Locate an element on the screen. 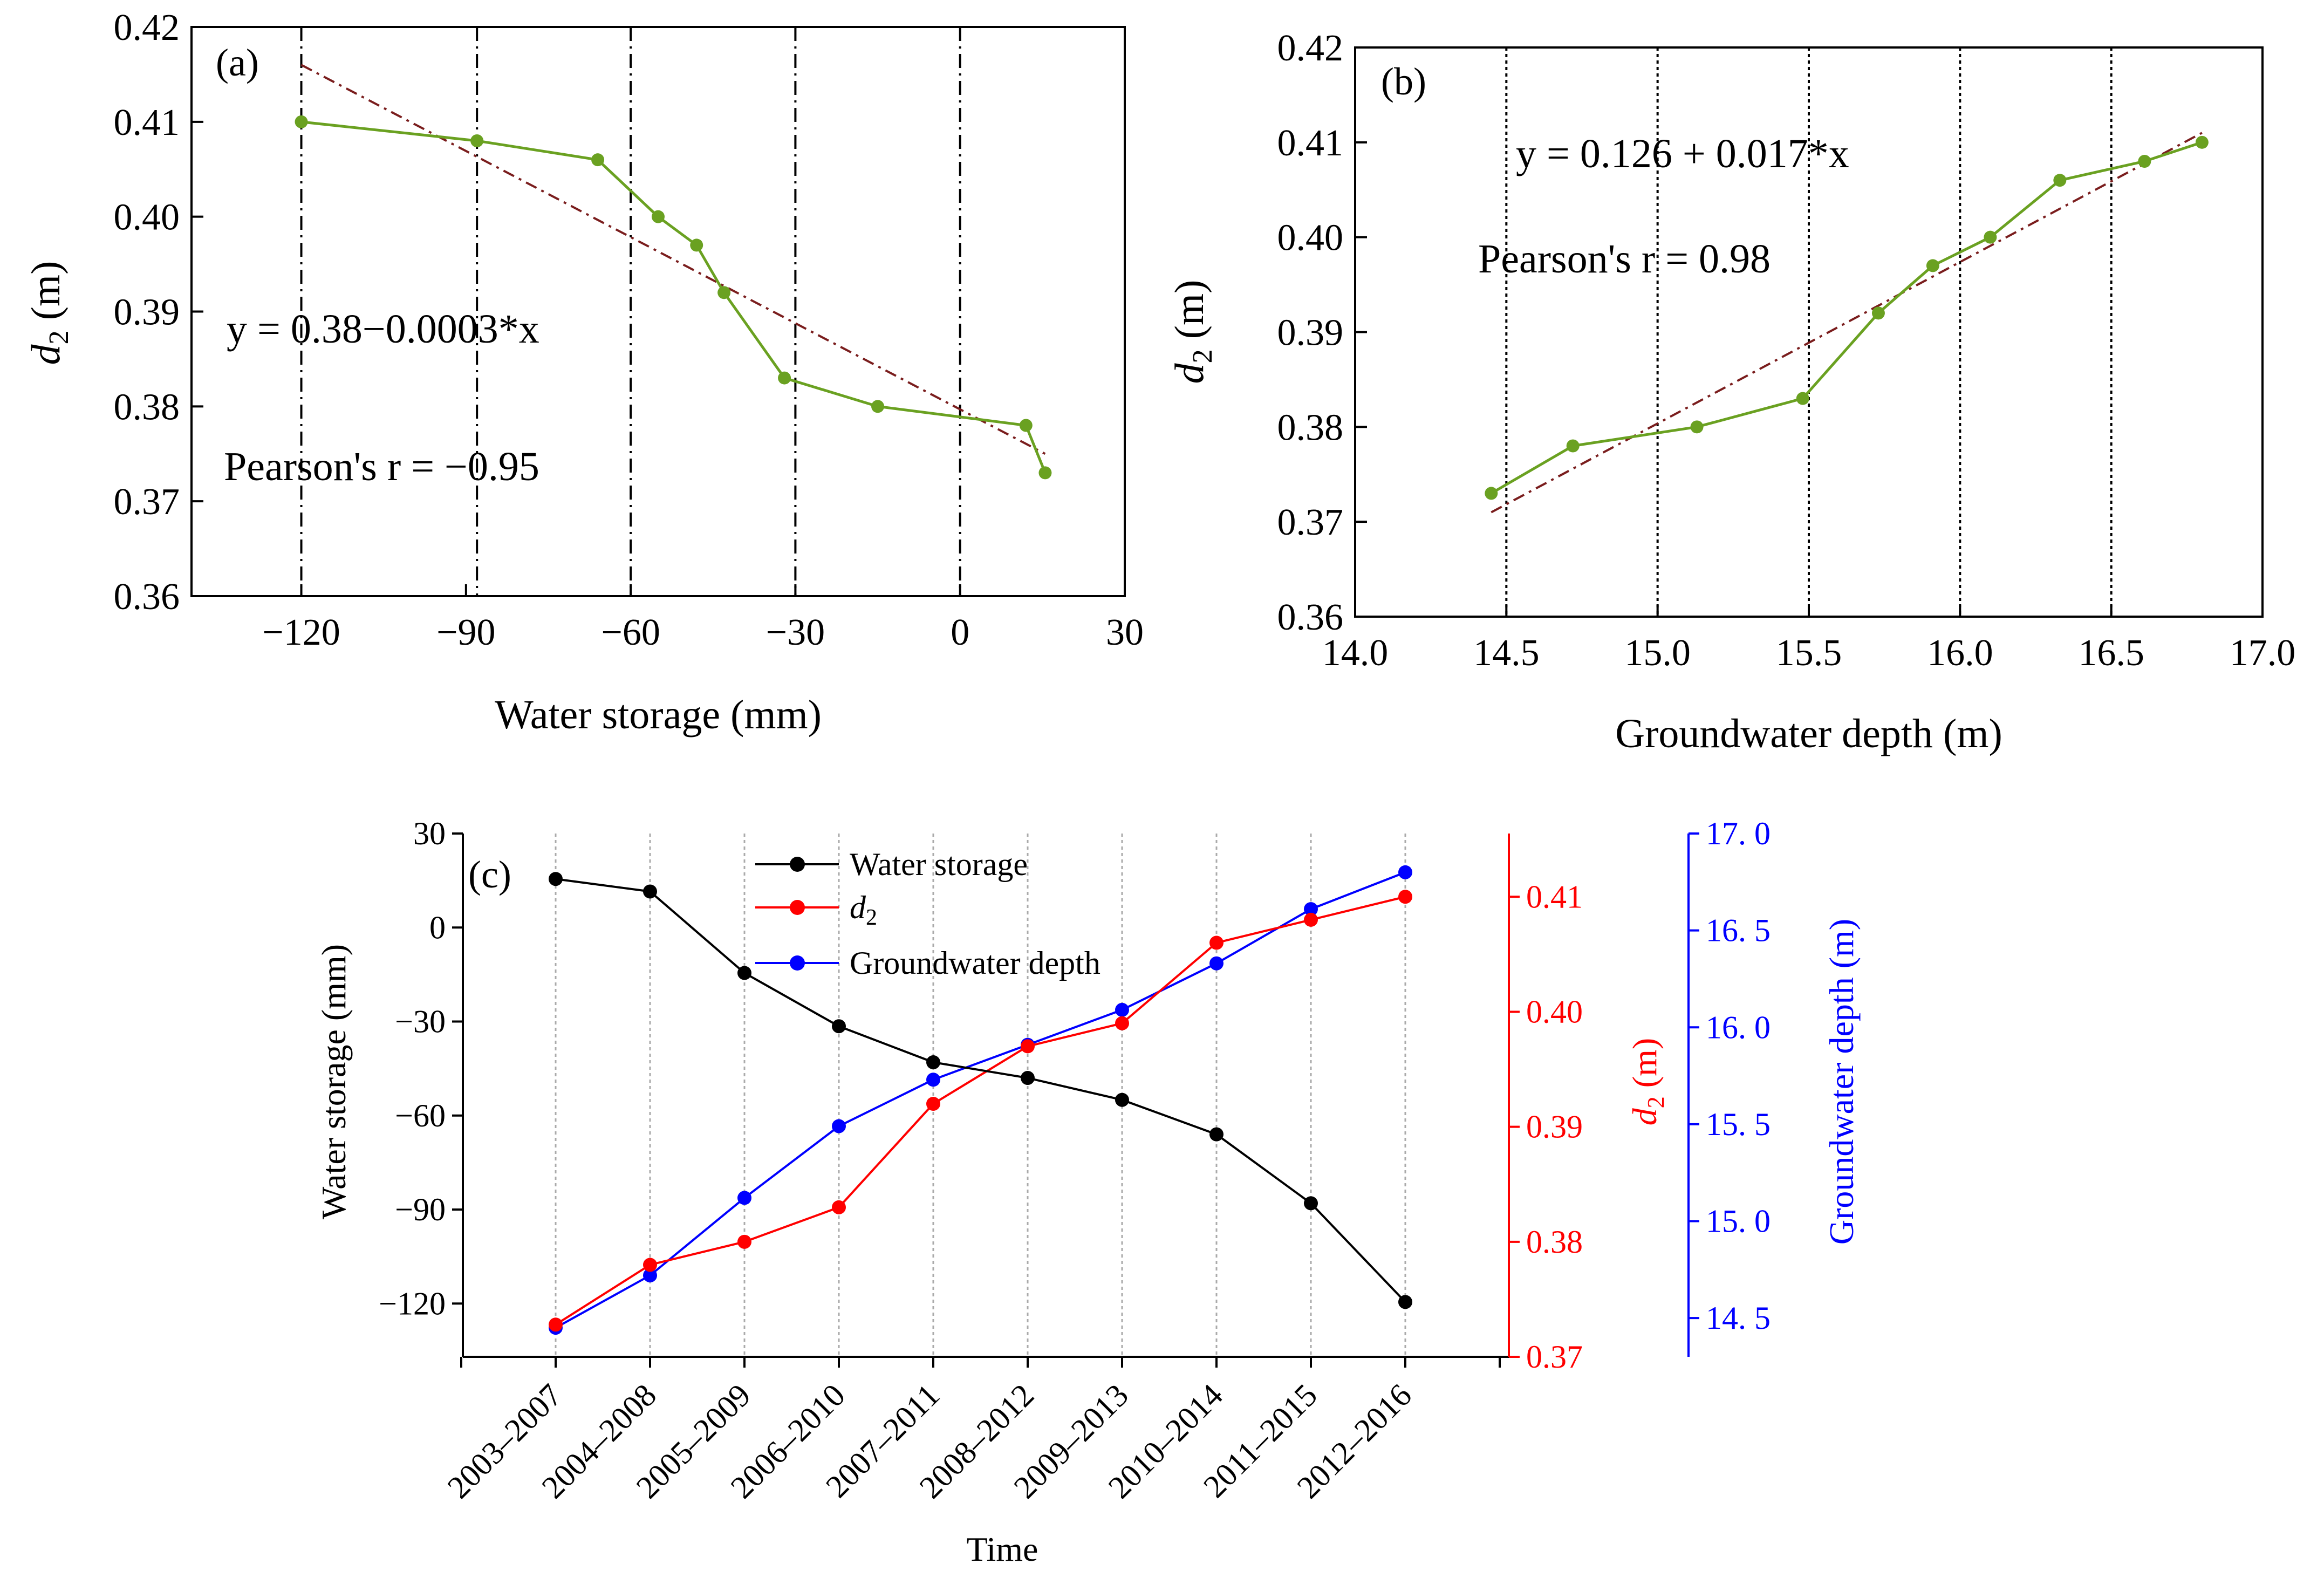 Image resolution: width=2324 pixels, height=1571 pixels. panel-c-left-axis-label: Water storage (mm) is located at coordinates (334, 1081).